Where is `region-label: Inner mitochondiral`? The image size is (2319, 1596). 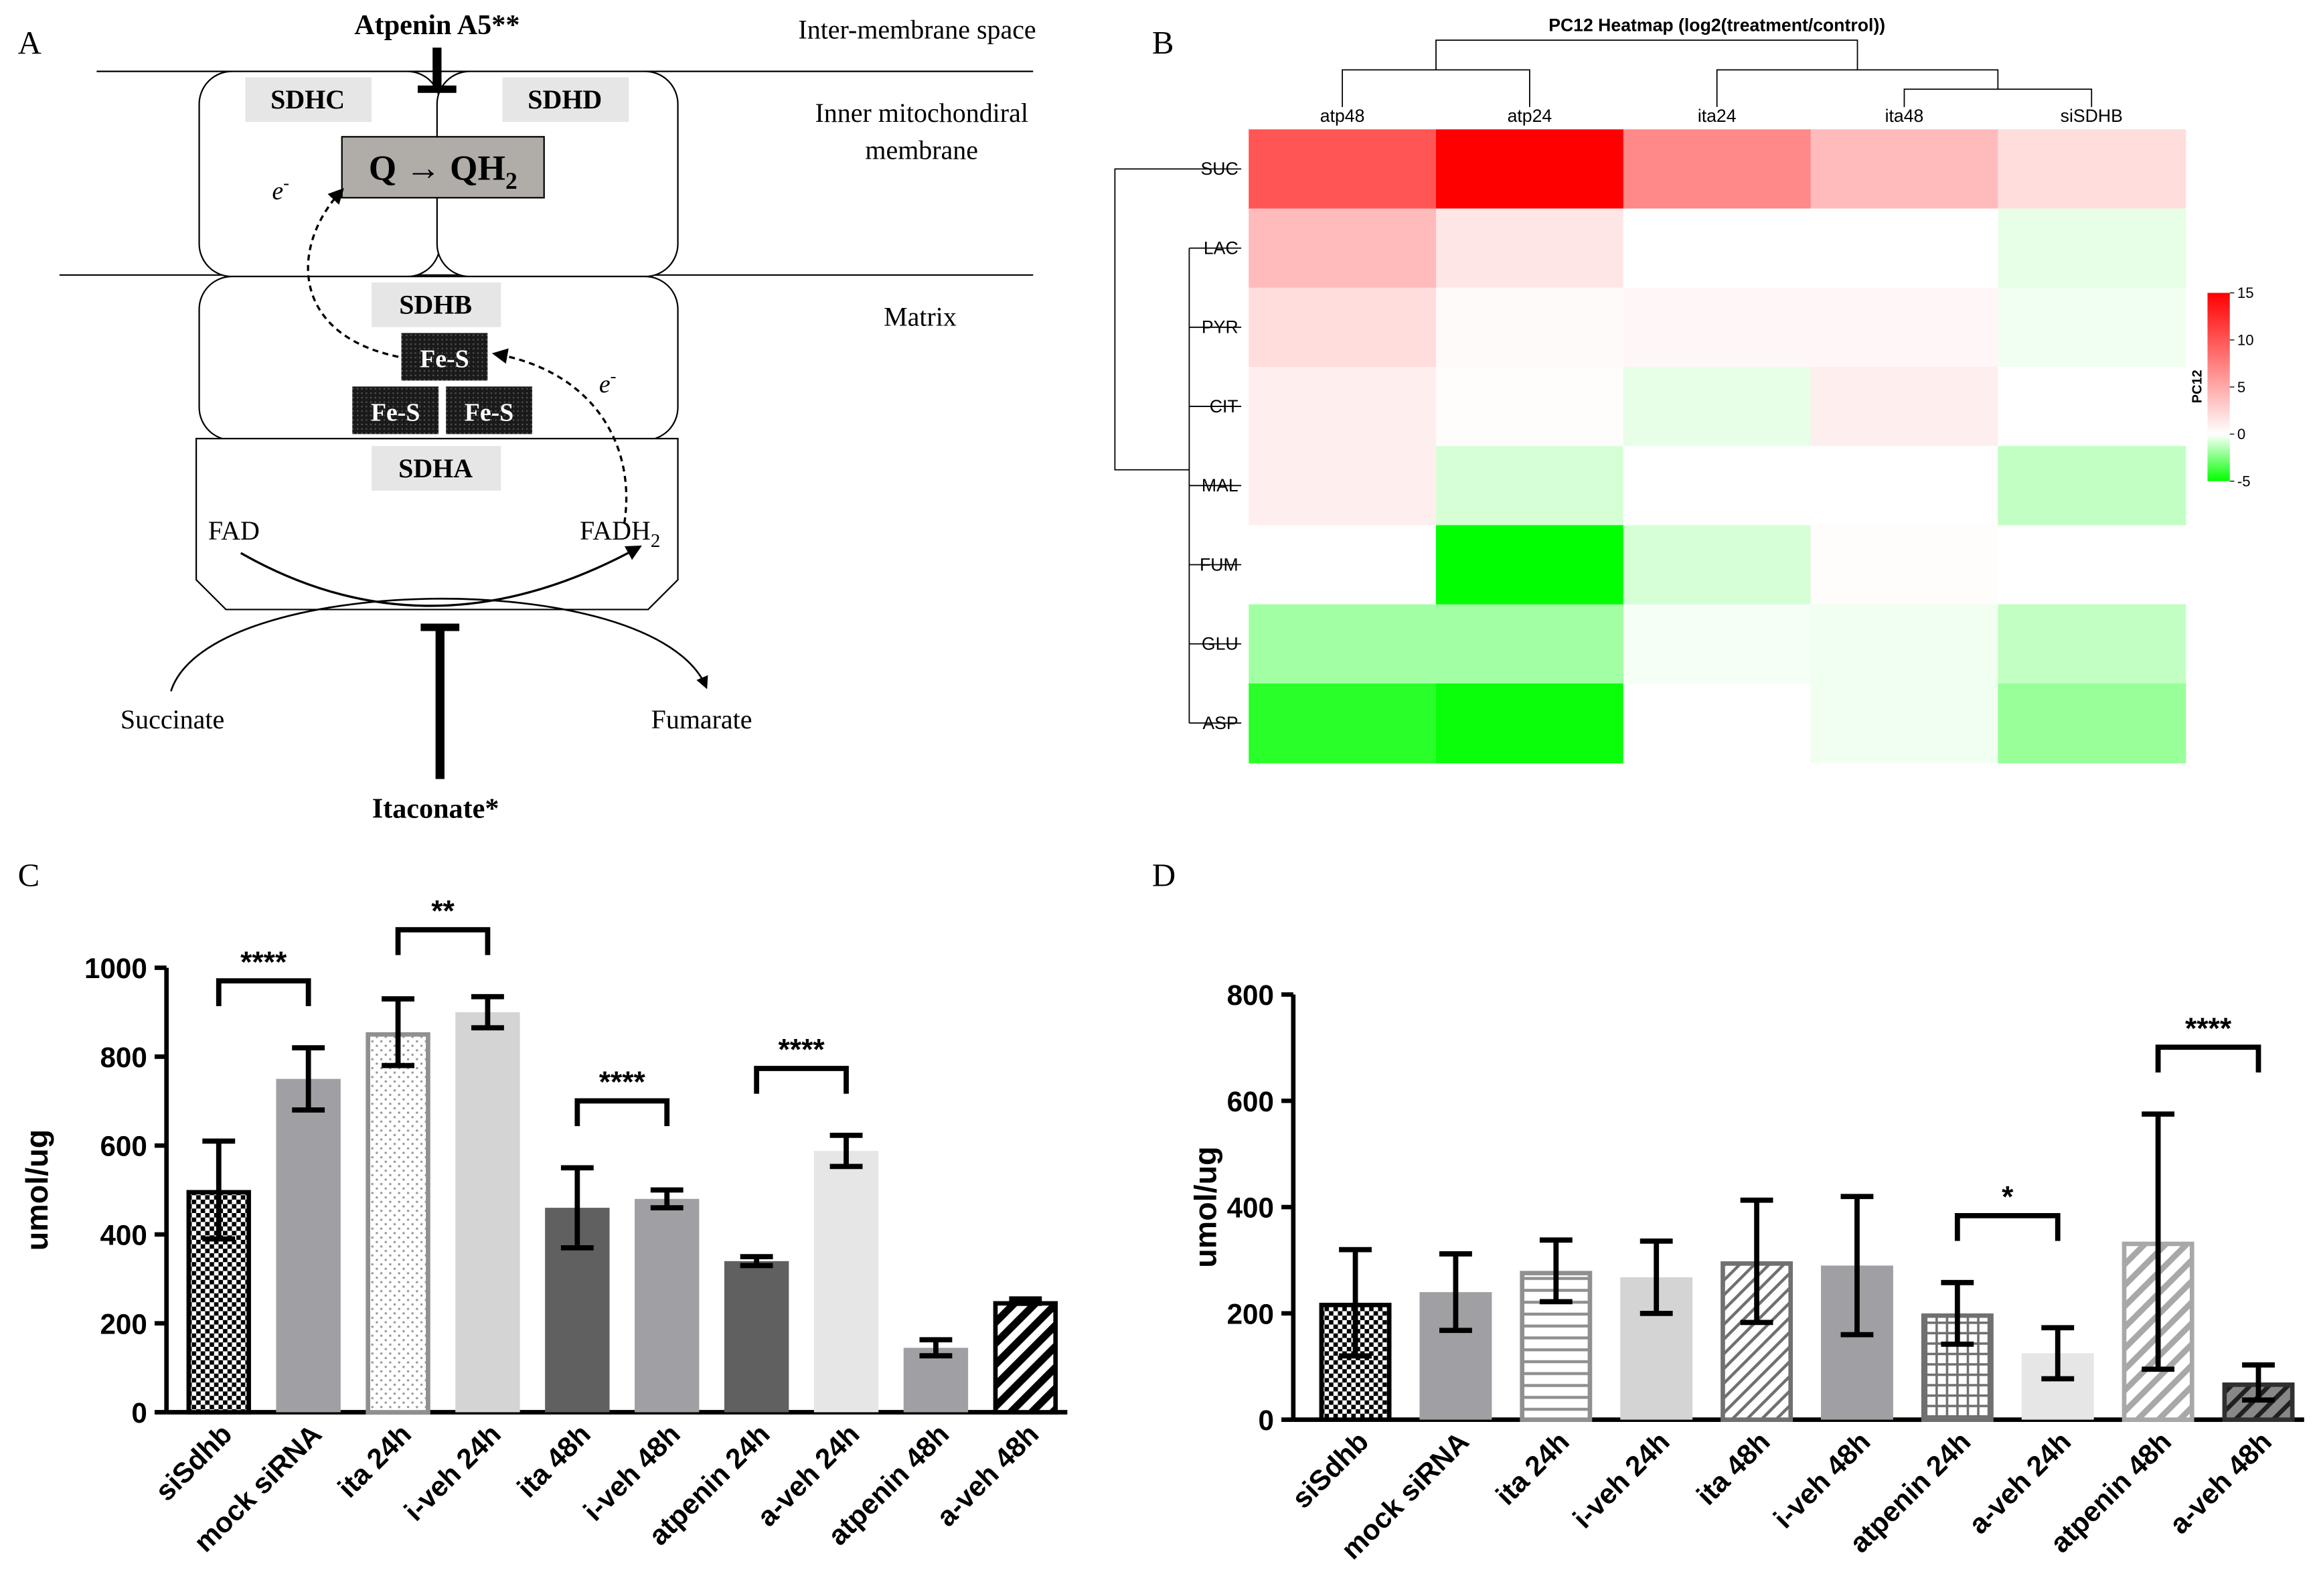
region-label: Inner mitochondiral is located at coordinates (921, 113).